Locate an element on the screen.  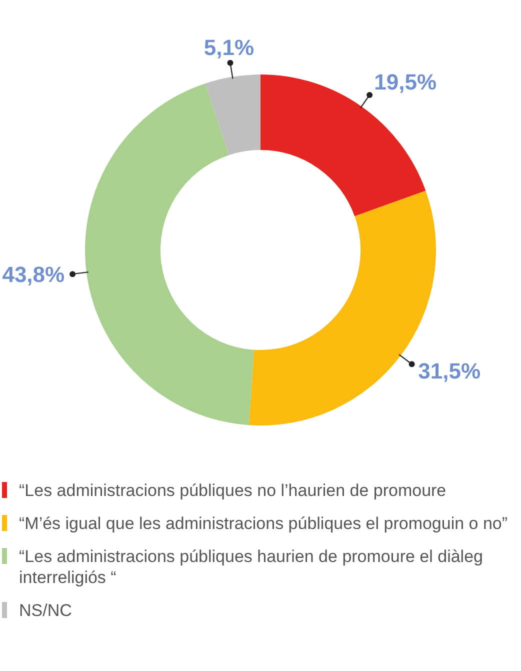
data-label: 19,5% is located at coordinates (405, 82).